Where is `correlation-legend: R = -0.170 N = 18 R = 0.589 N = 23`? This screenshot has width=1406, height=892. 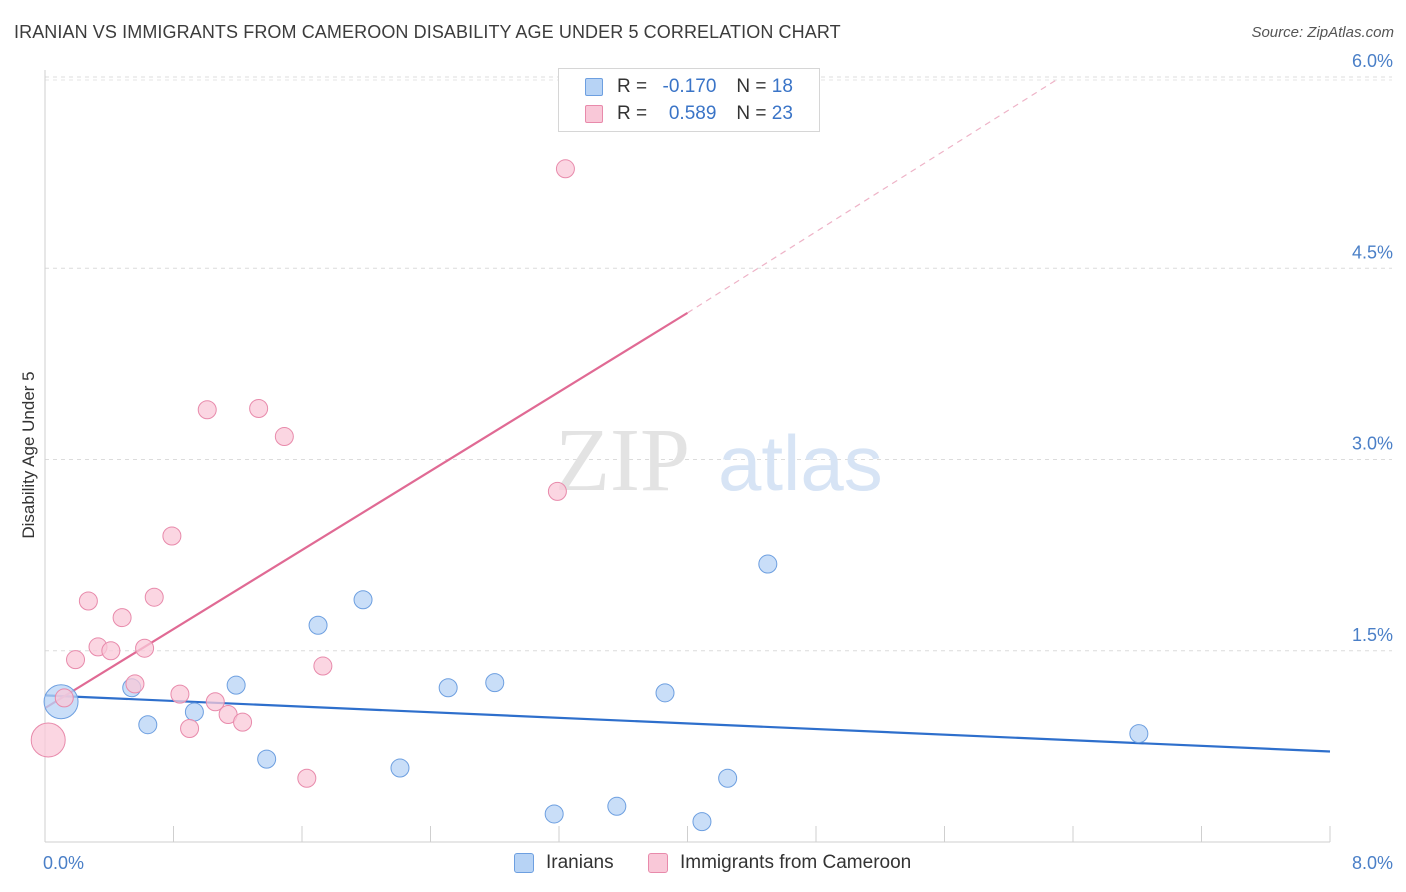
correlation-legend: R = -0.170 N = 18 R = 0.589 N = 23 is located at coordinates (689, 100).